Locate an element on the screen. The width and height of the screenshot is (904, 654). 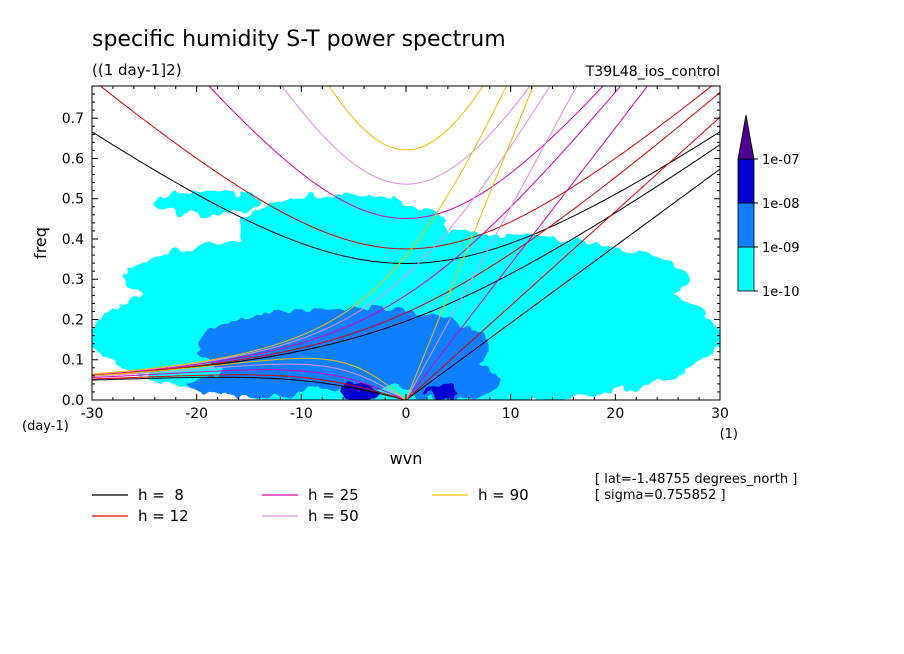
x-tick-label: -20 is located at coordinates (196, 414).